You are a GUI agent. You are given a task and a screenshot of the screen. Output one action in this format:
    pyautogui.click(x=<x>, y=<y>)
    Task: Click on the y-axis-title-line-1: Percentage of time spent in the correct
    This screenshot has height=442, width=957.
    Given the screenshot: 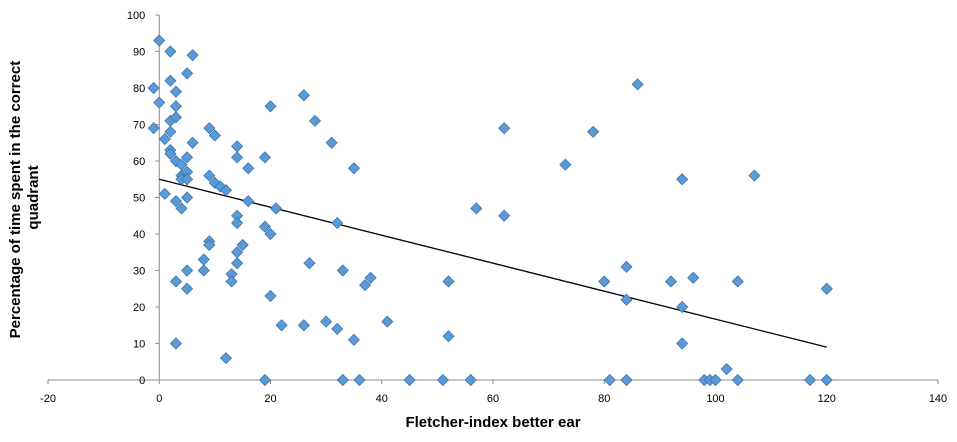 What is the action you would take?
    pyautogui.click(x=15, y=200)
    